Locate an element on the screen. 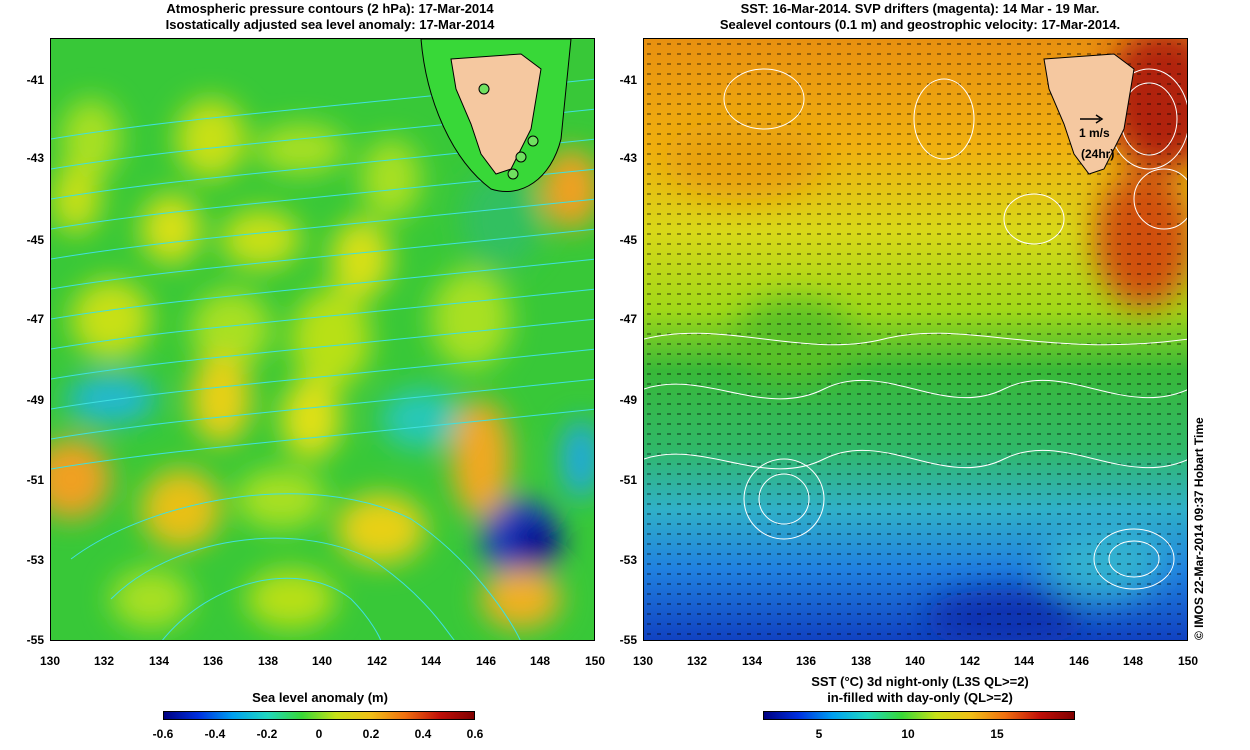 This screenshot has height=750, width=1250. left-lat-tick: -49 is located at coordinates (35, 400).